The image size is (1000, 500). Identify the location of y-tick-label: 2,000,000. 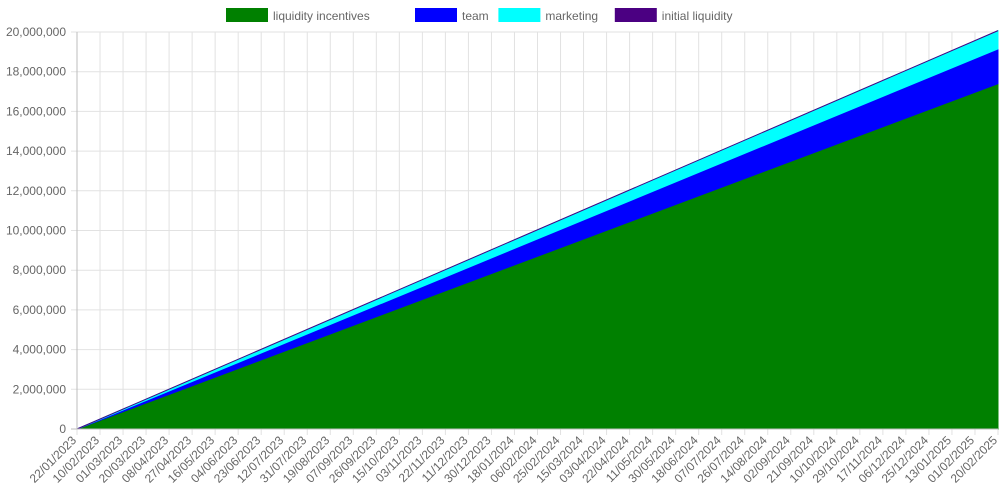
(40, 389).